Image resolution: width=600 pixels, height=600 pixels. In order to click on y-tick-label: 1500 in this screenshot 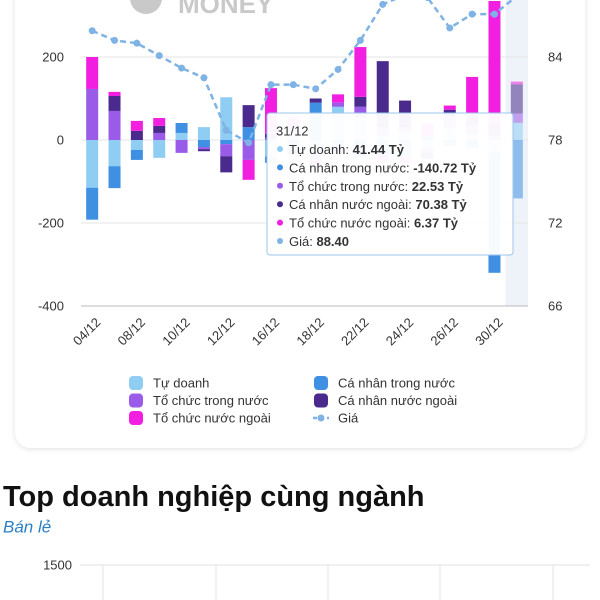, I will do `click(57, 565)`.